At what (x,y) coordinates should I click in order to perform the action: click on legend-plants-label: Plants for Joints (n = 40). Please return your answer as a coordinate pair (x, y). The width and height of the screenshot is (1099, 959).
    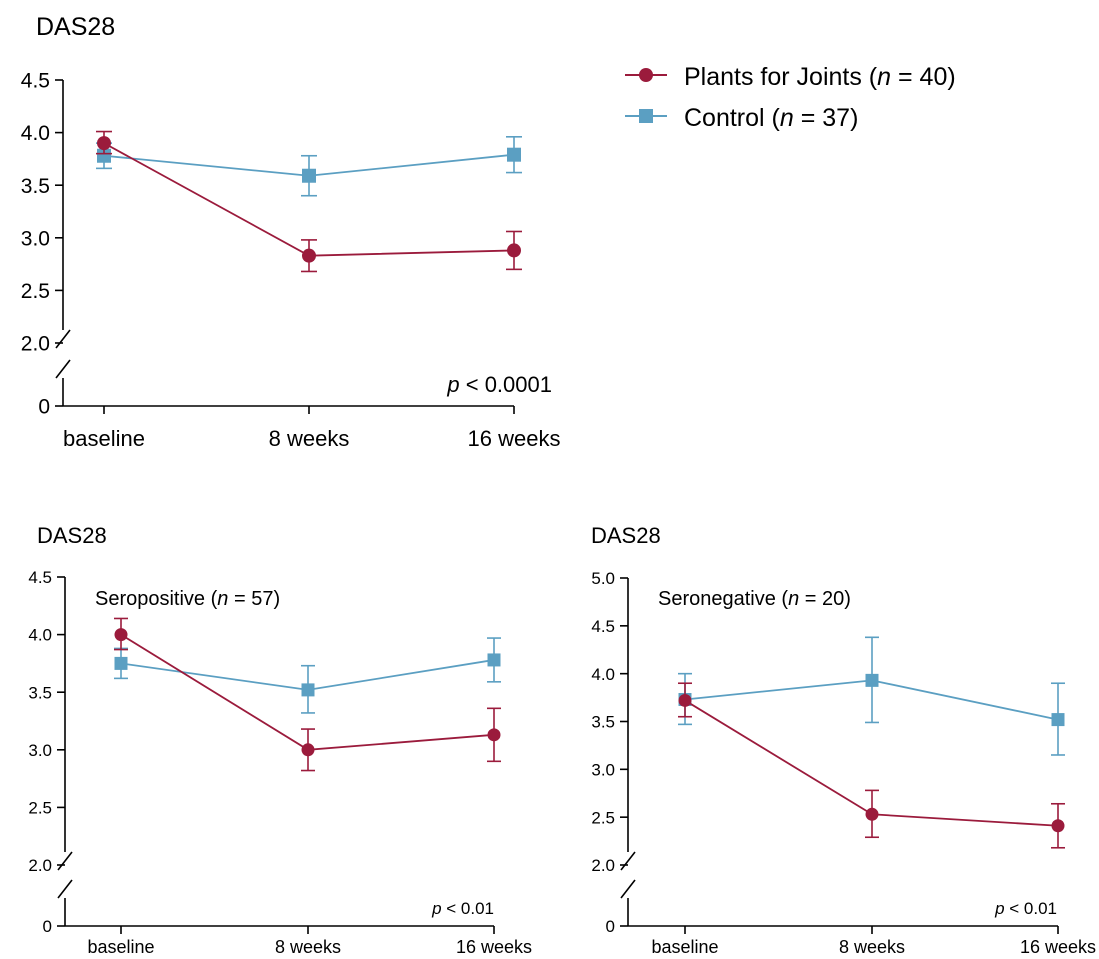
    Looking at the image, I should click on (820, 77).